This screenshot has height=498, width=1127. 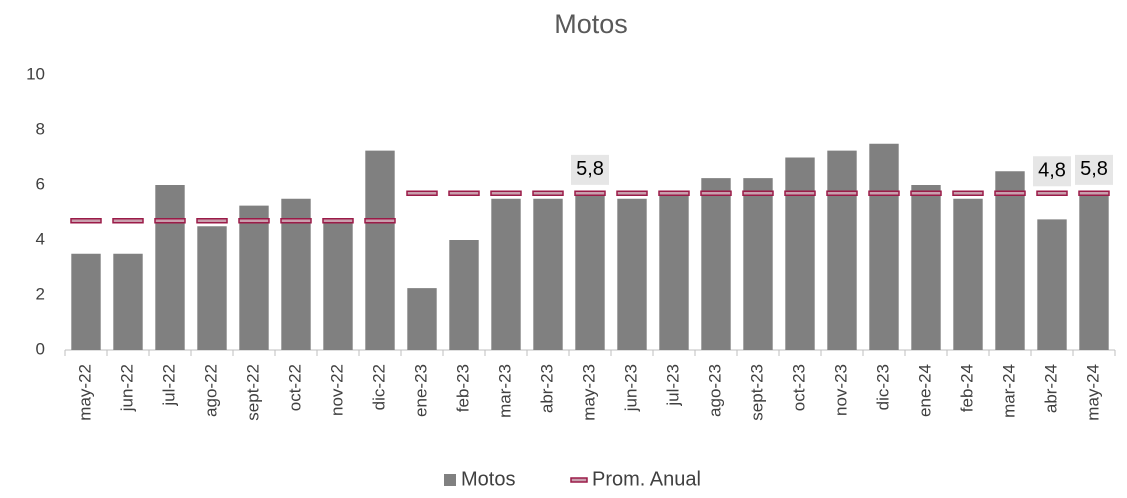 I want to click on y-tick-label: 10, so click(x=35, y=73).